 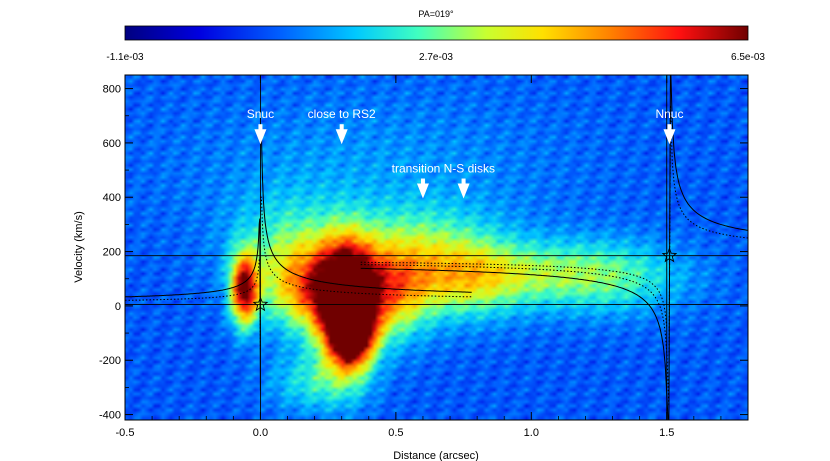 What do you see at coordinates (112, 253) in the screenshot?
I see `y-tick-label: 200` at bounding box center [112, 253].